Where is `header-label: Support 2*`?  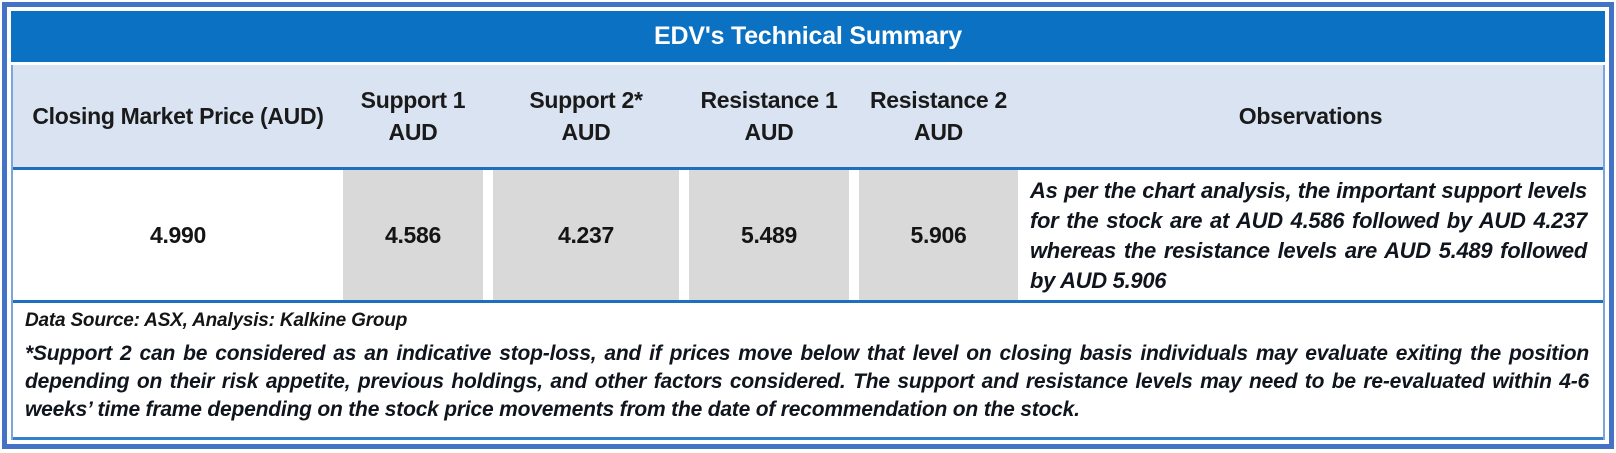
header-label: Support 2* is located at coordinates (586, 100).